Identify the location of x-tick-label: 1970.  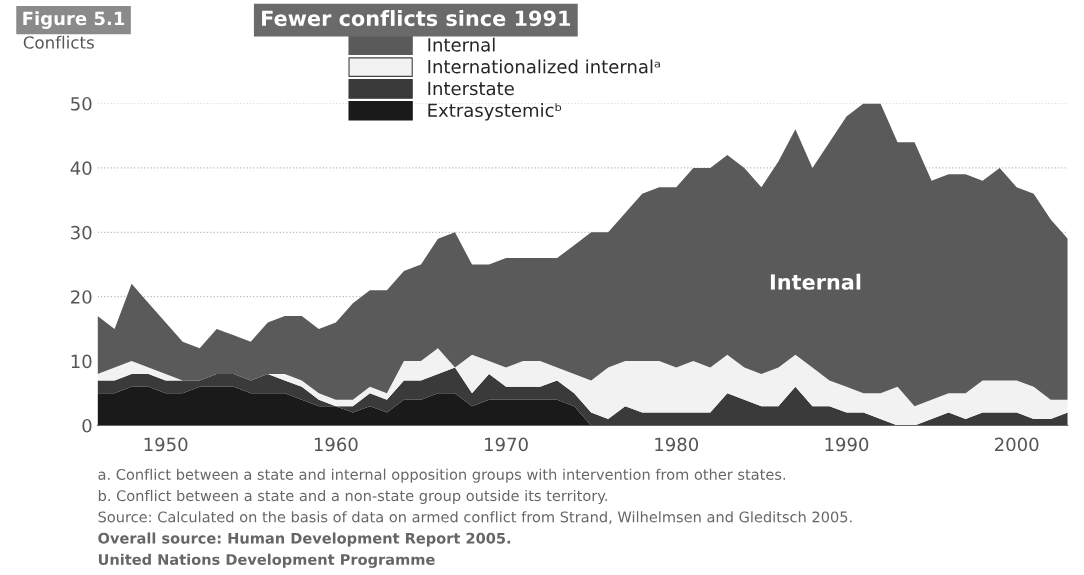
(506, 444).